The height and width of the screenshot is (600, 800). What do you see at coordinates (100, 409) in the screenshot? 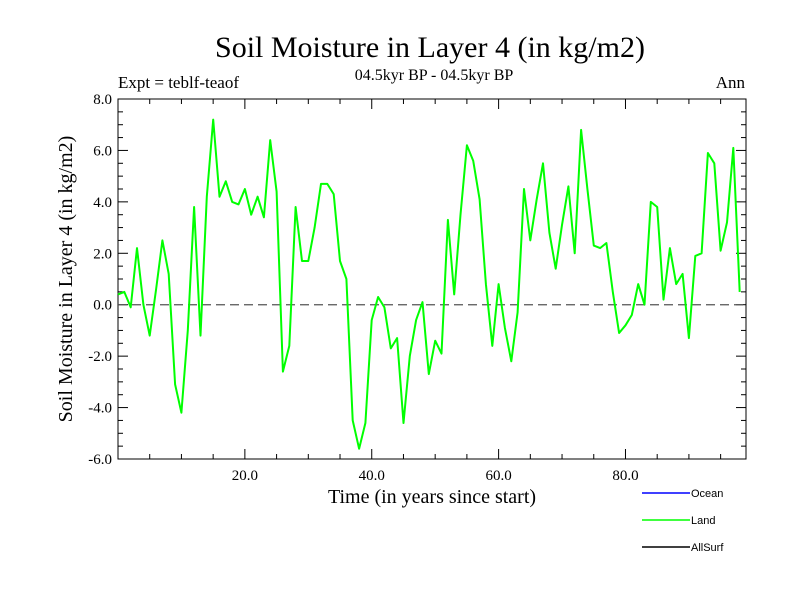
I see `y-tick-label: -4.0` at bounding box center [100, 409].